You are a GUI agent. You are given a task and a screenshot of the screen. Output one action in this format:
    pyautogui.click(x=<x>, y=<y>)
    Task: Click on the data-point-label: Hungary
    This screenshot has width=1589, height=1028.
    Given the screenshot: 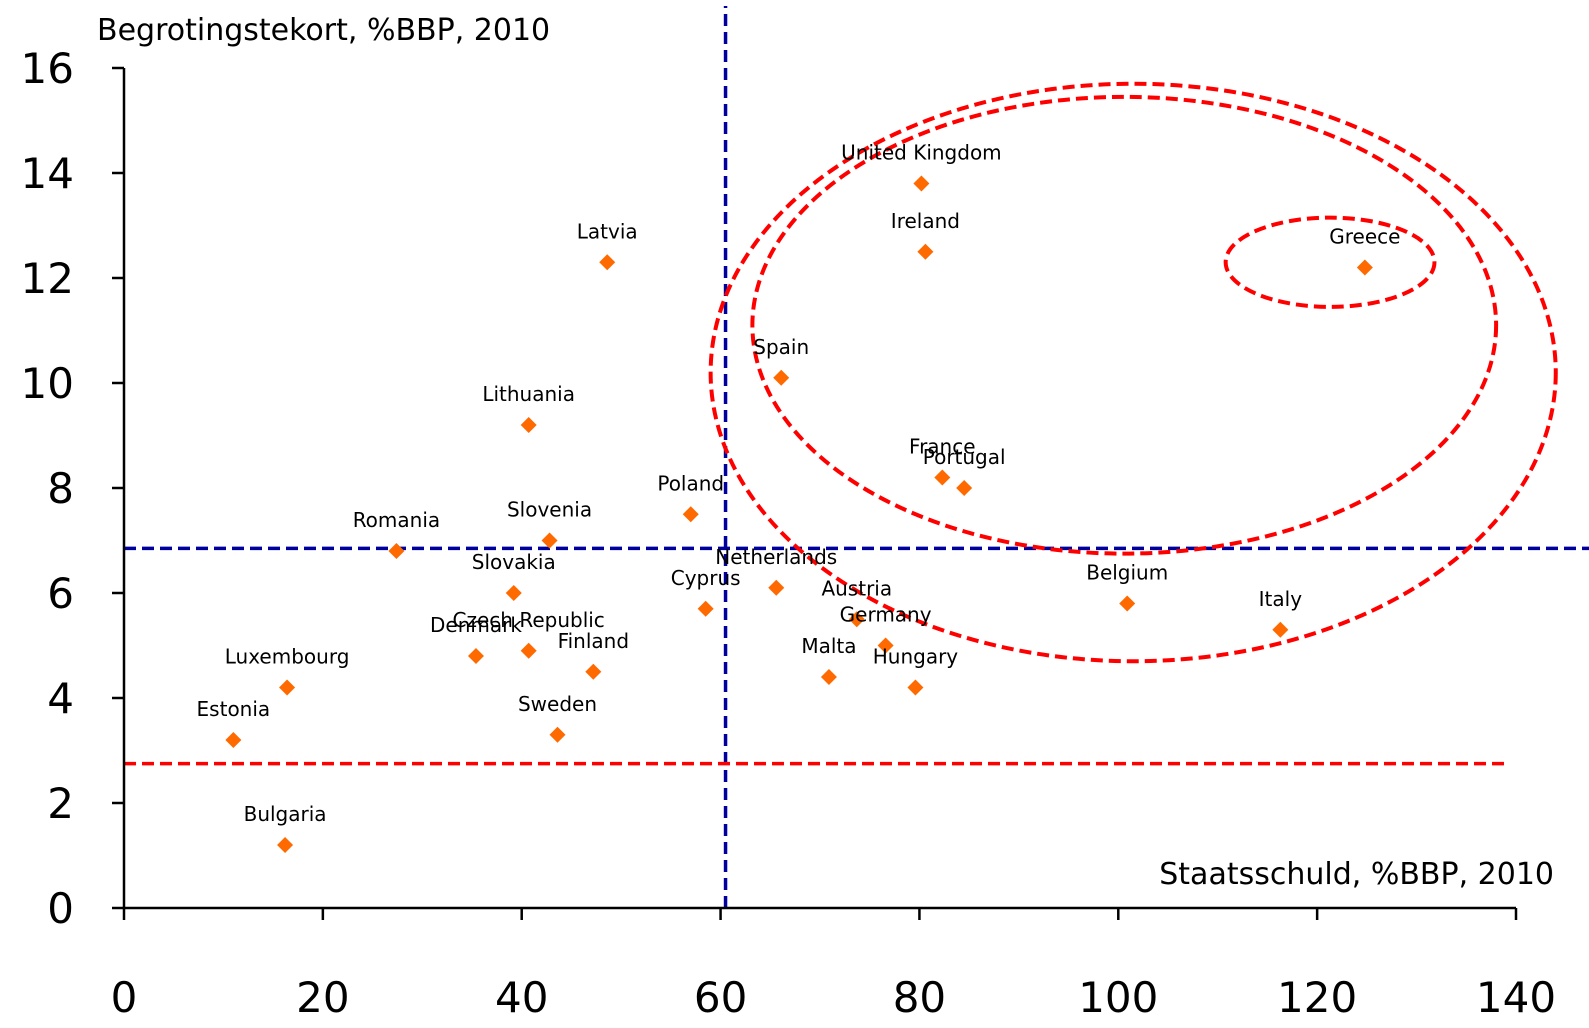 What is the action you would take?
    pyautogui.click(x=916, y=657)
    